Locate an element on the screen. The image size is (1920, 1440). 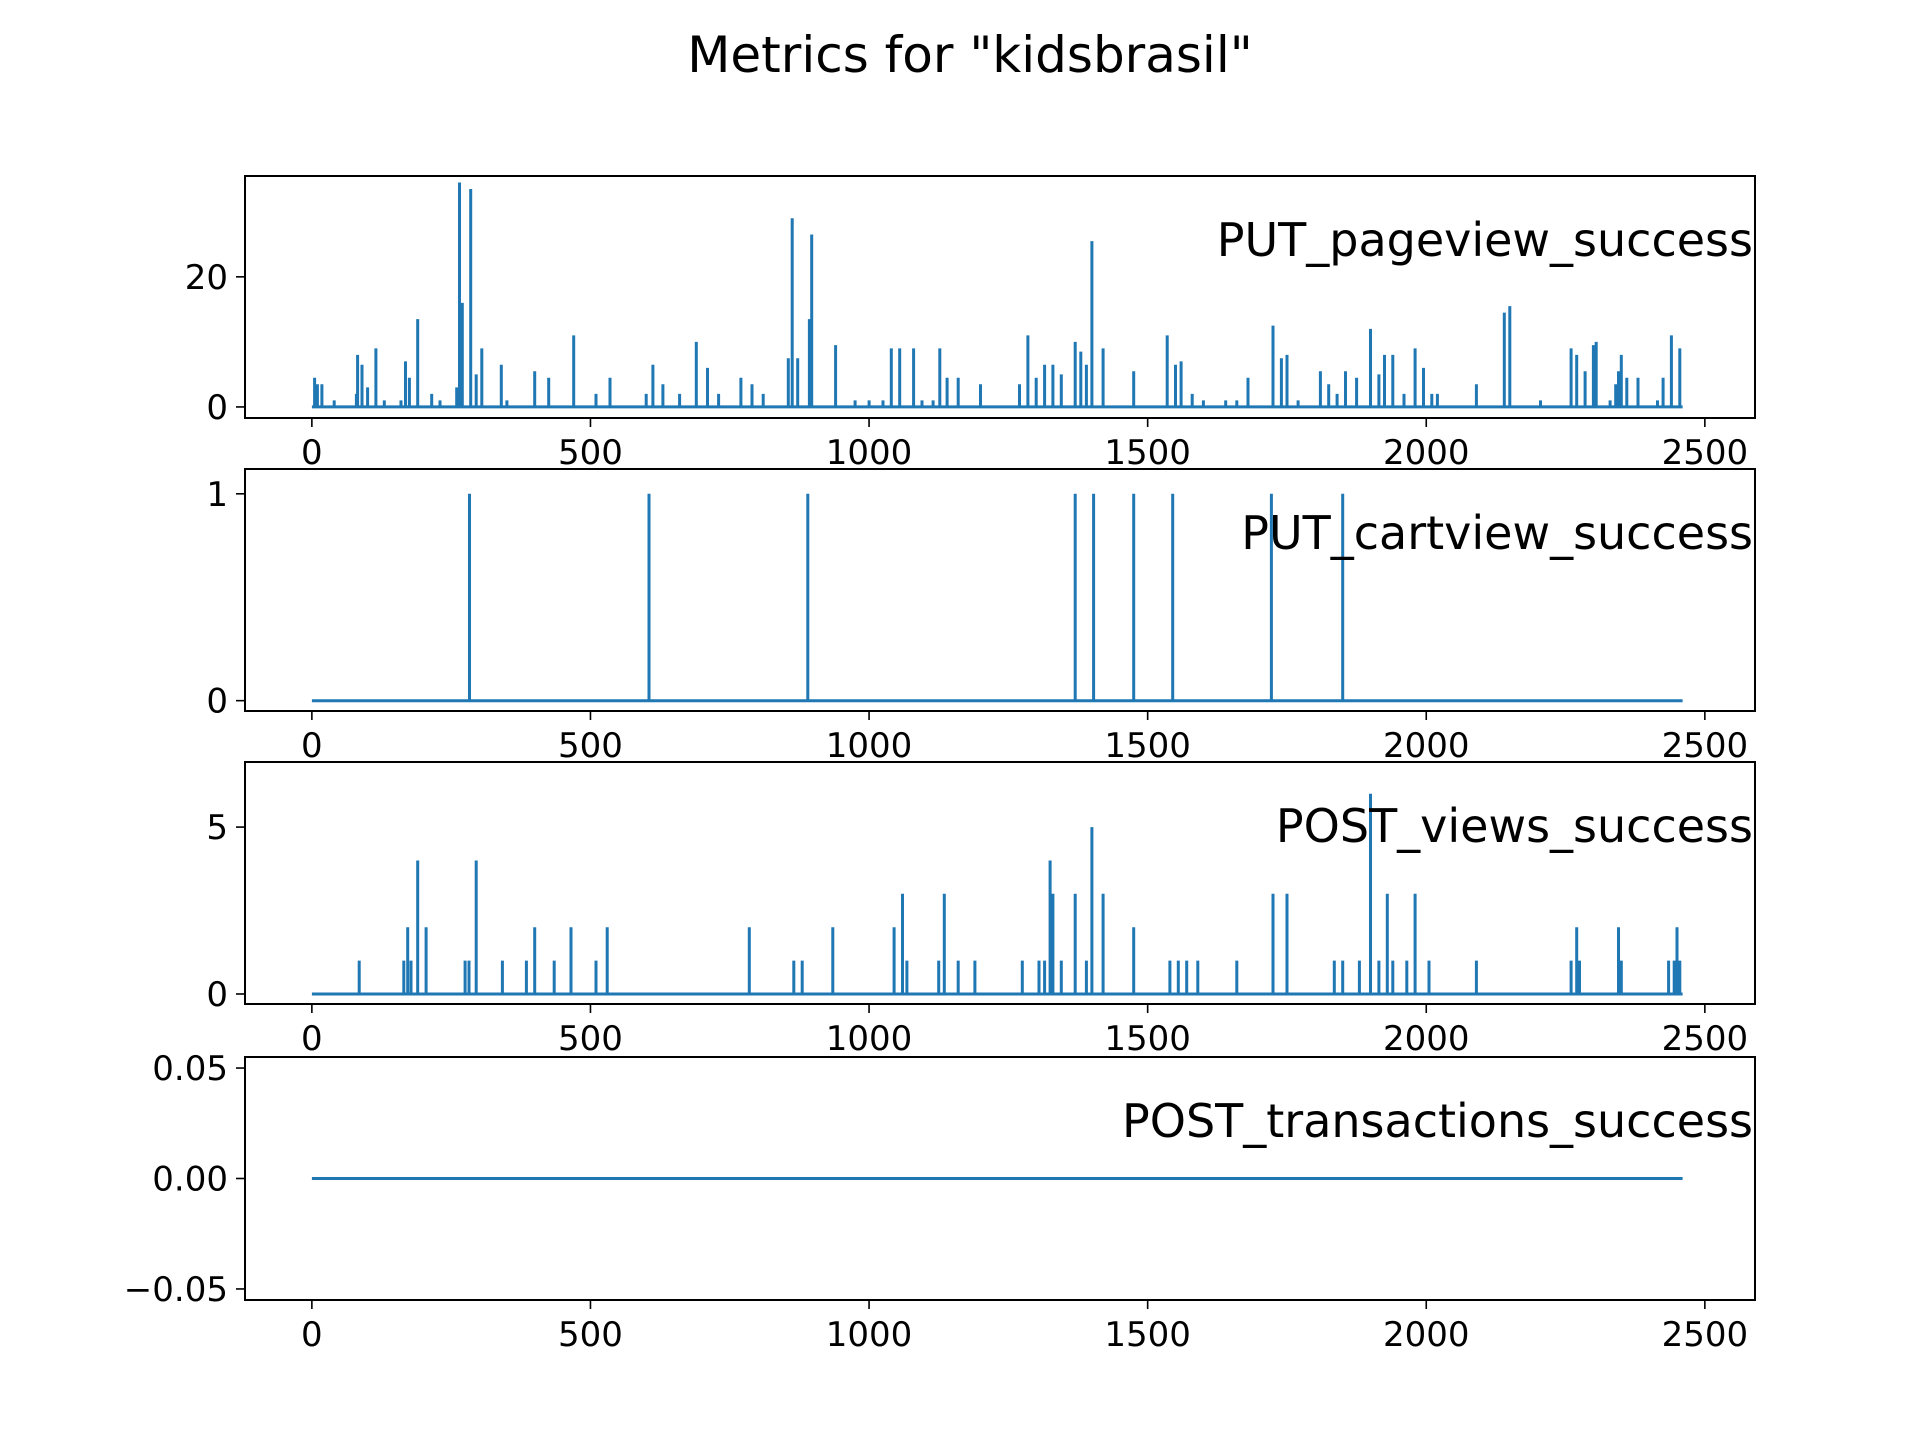
series-annotation: POST_views_success is located at coordinates (1514, 826).